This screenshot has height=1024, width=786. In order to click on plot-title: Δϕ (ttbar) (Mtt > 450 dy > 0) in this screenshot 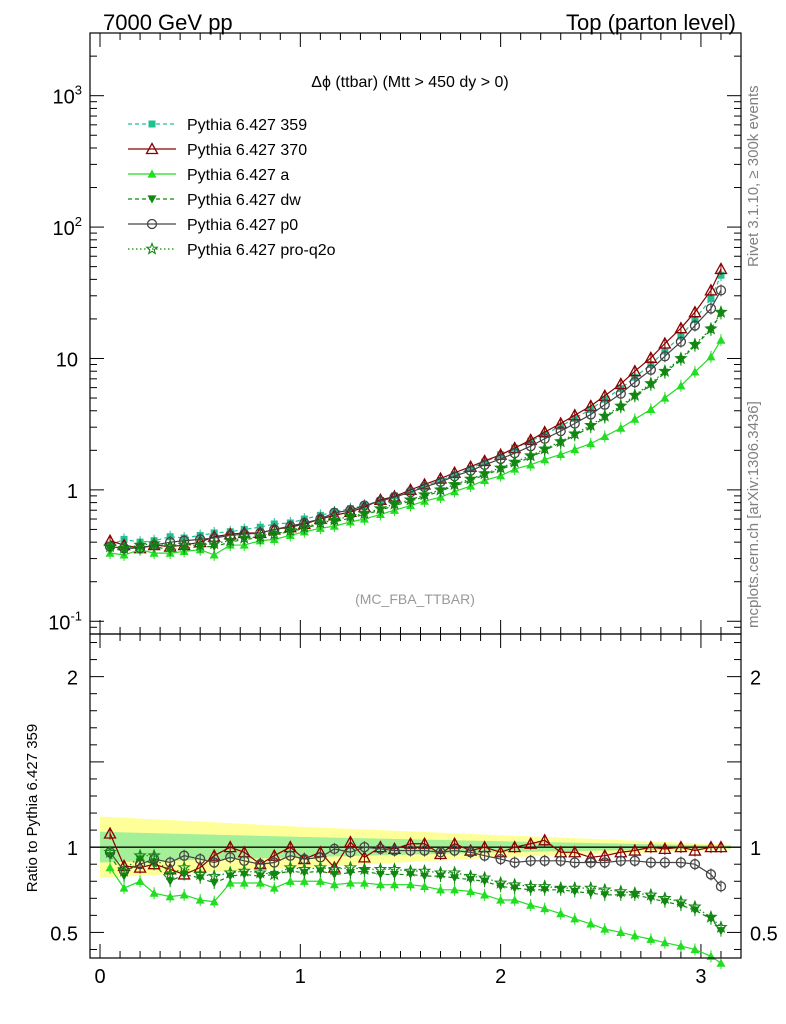, I will do `click(410, 82)`.